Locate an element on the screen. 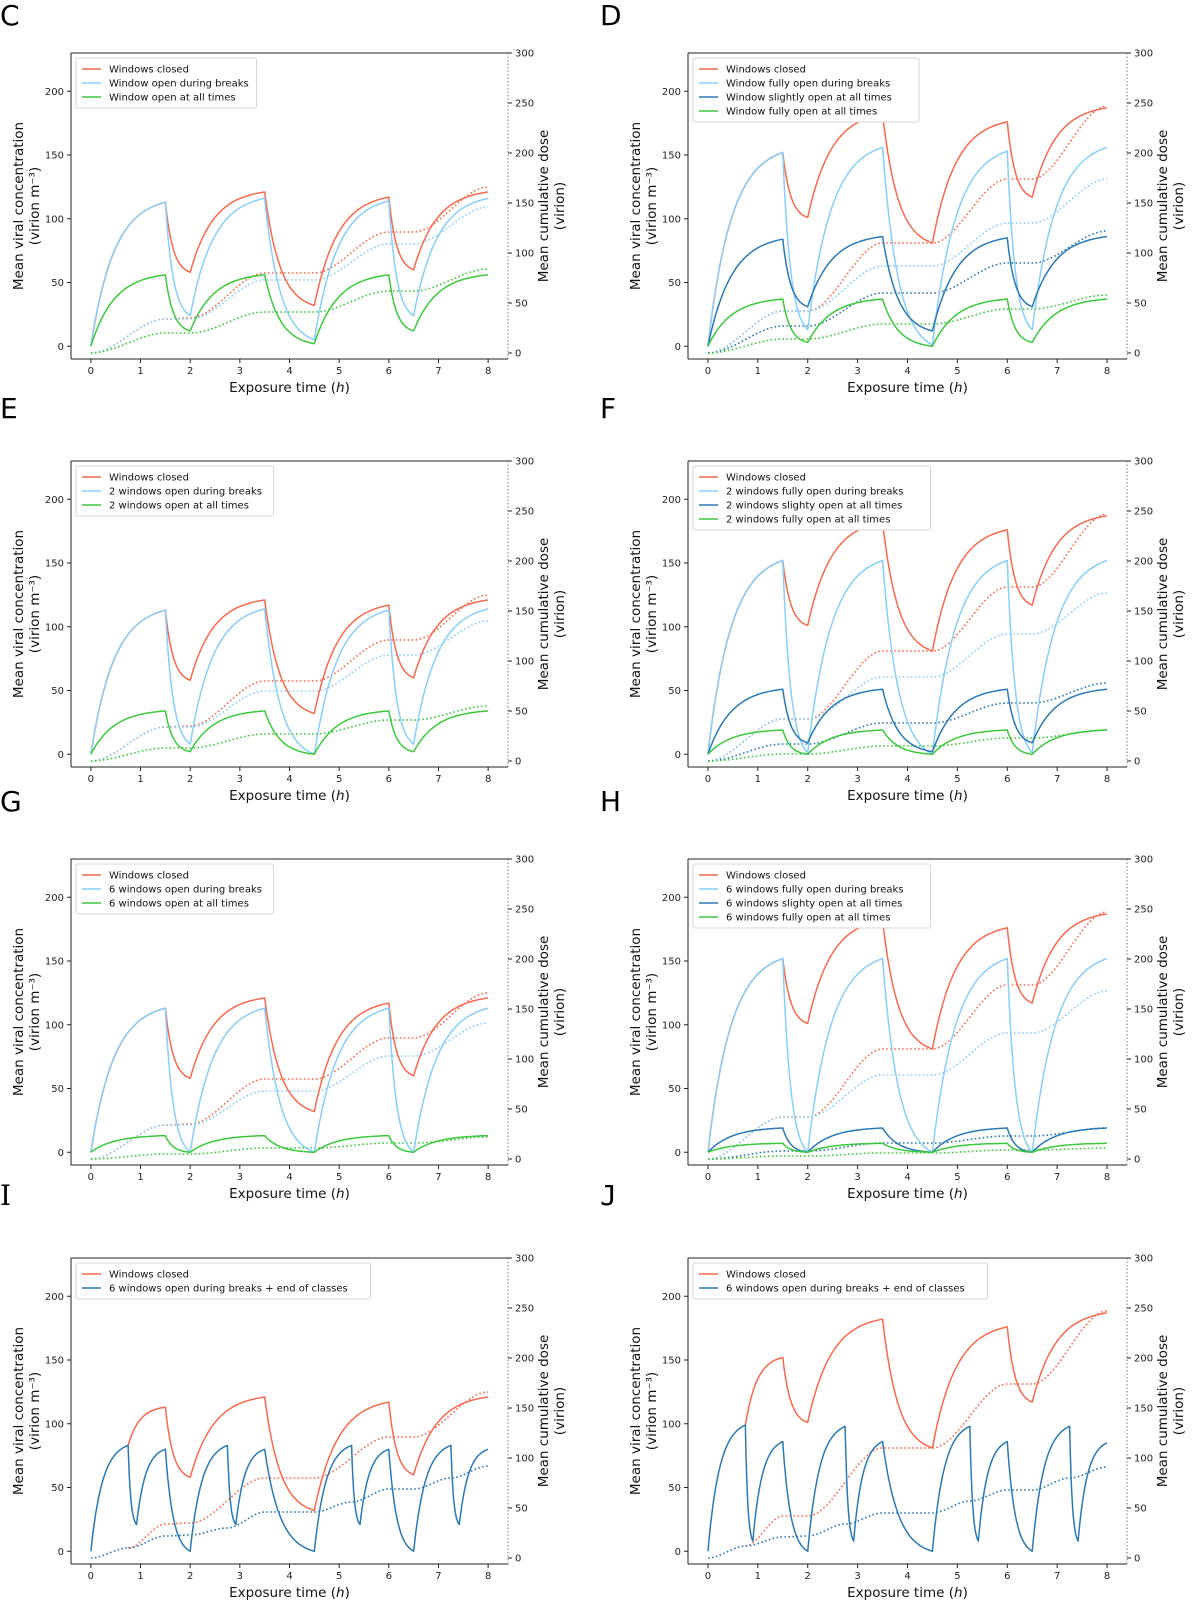  panel-letter: J is located at coordinates (608, 1195).